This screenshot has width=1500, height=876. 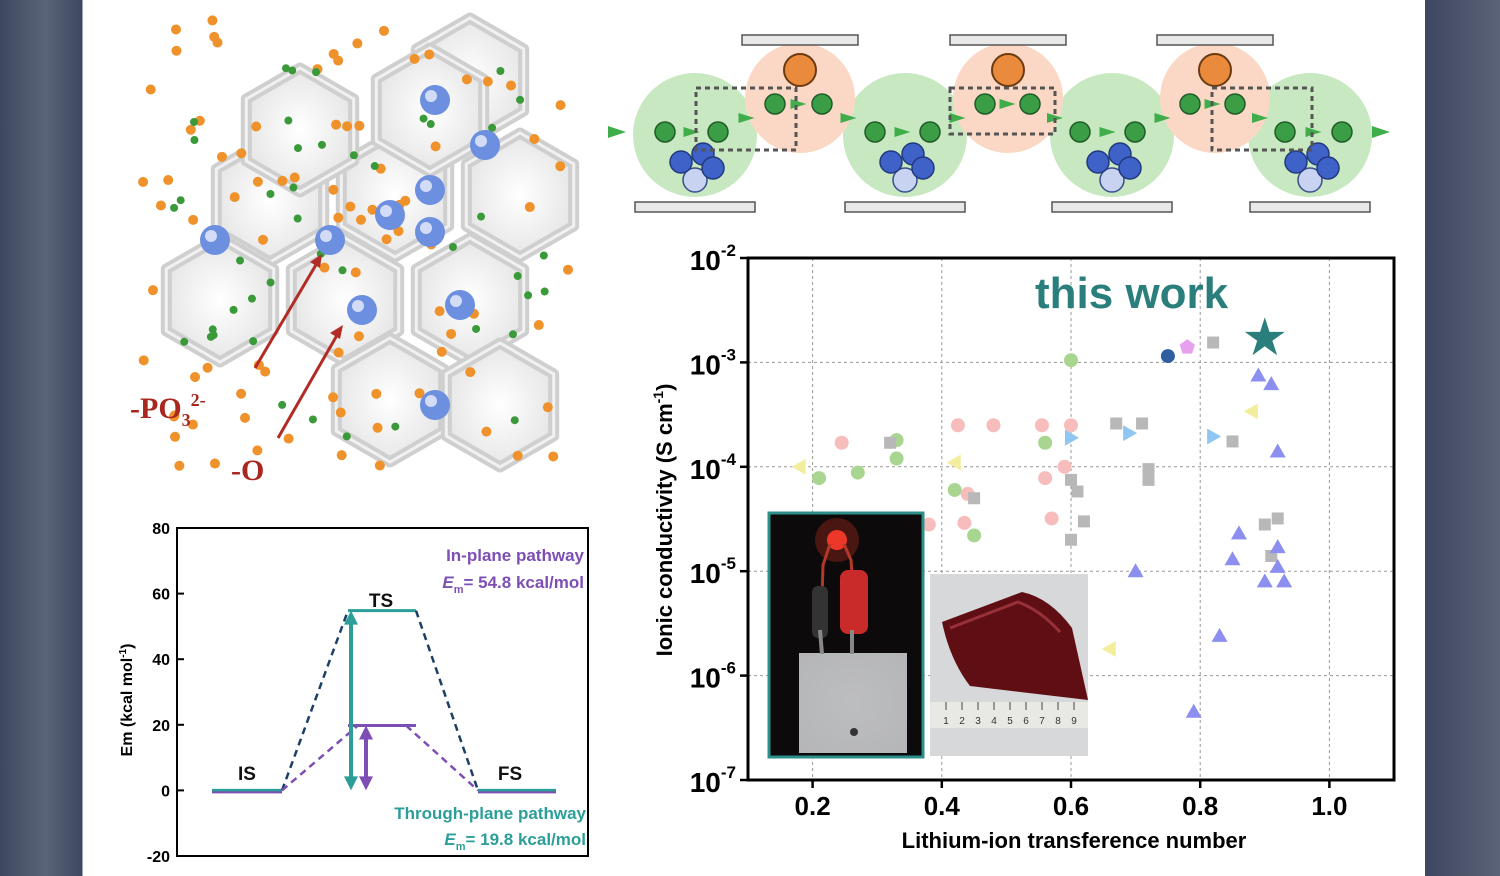 What do you see at coordinates (298, 346) in the screenshot?
I see `red-arrow` at bounding box center [298, 346].